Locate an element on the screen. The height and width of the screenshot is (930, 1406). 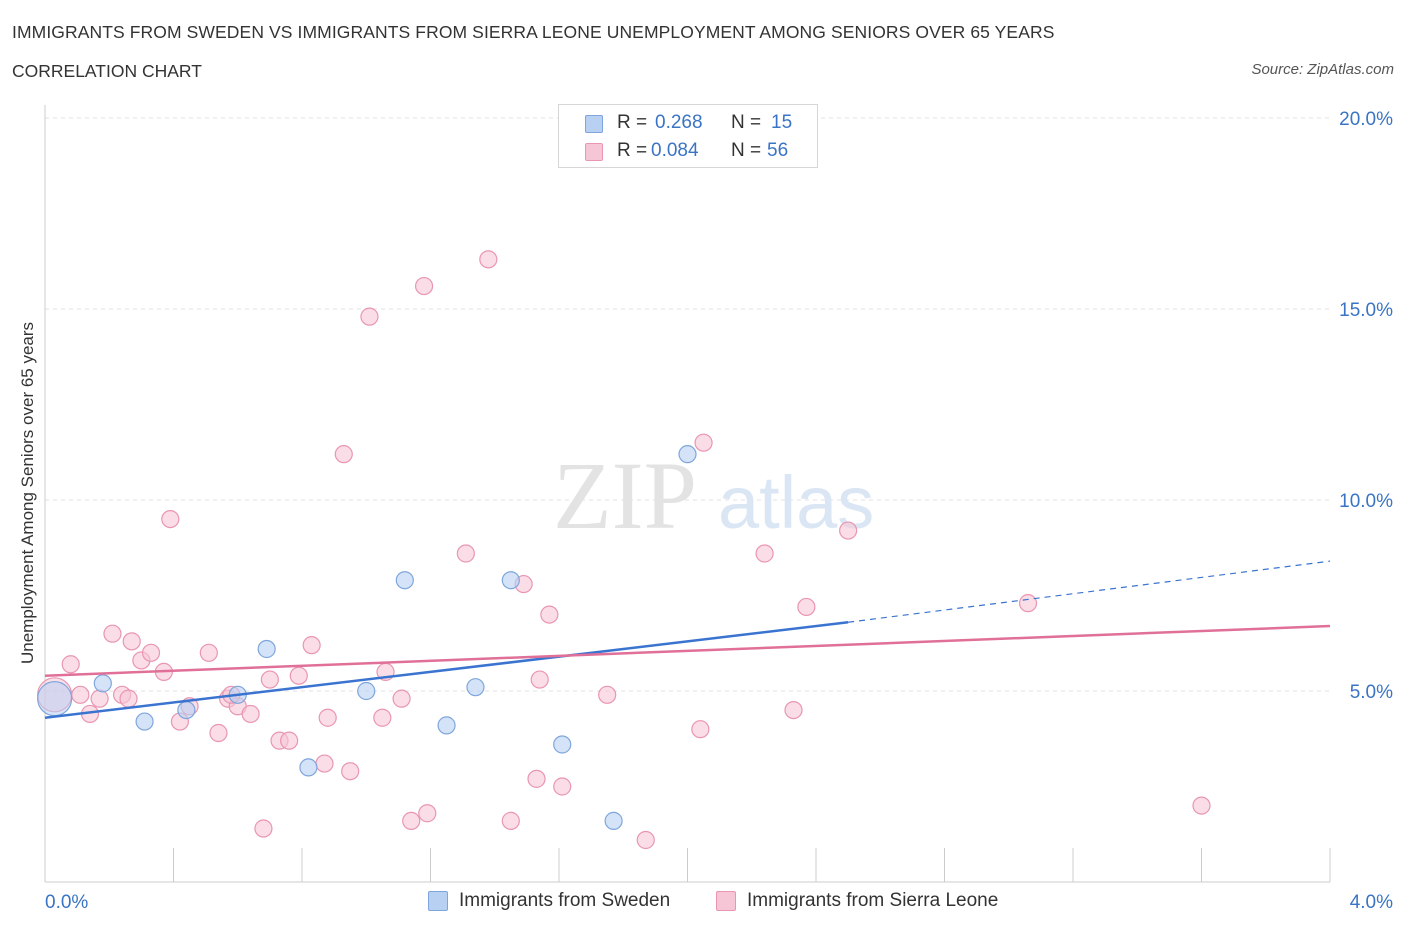
y-tick-label: 5.0% is located at coordinates (1371, 692).